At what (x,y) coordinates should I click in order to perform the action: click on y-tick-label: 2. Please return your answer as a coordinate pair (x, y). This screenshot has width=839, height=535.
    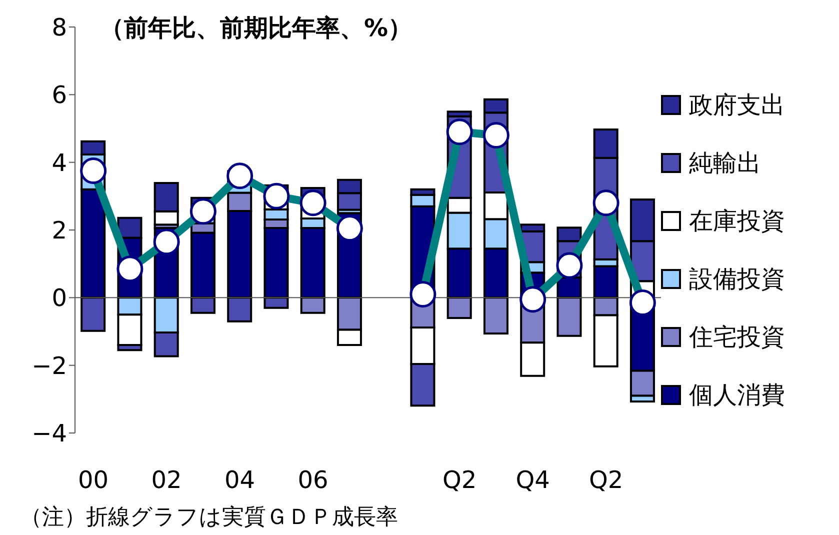
    Looking at the image, I should click on (59, 230).